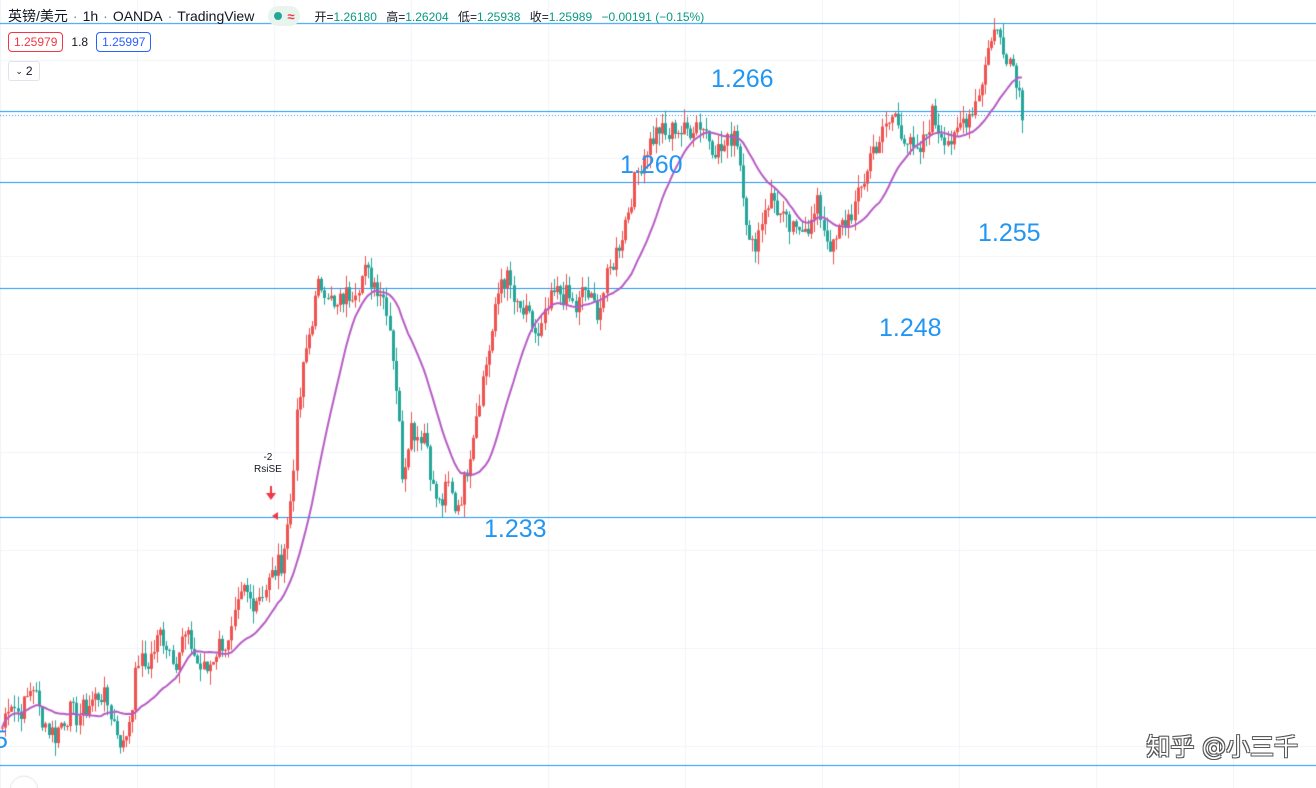 The height and width of the screenshot is (788, 1316). I want to click on broker: OANDA, so click(137, 16).